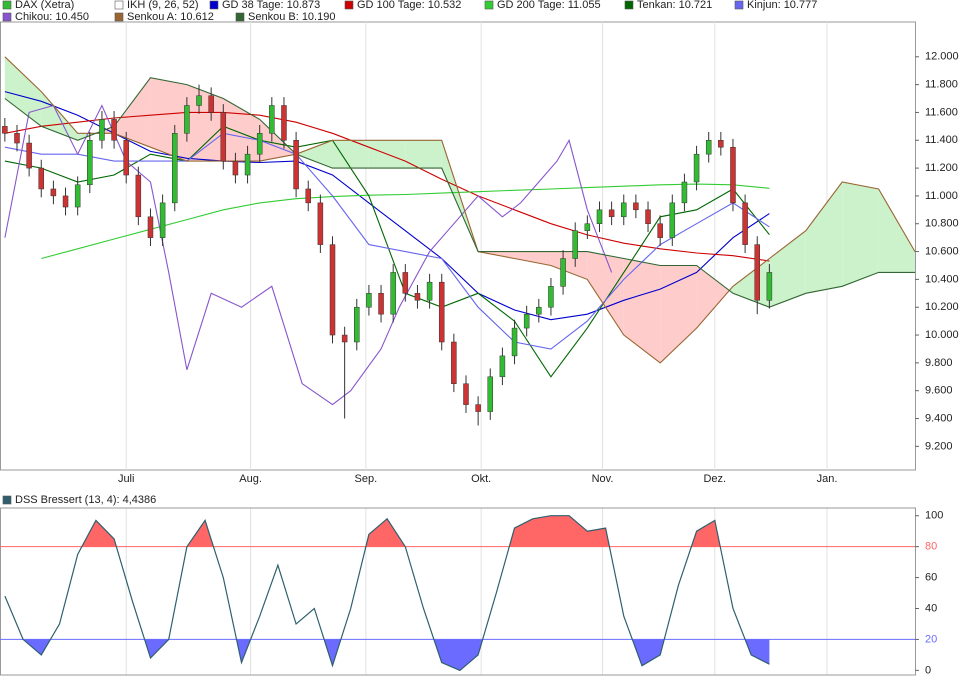 The width and height of the screenshot is (966, 686). Describe the element at coordinates (44, 5) in the screenshot. I see `legend-label: DAX (Xetra)` at that location.